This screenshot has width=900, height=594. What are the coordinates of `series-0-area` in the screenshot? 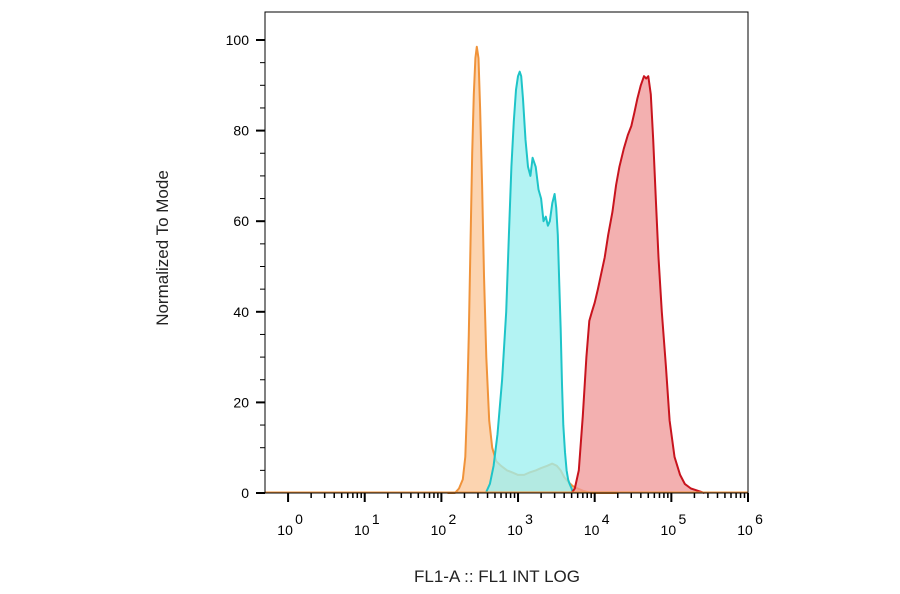 It's located at (532, 270).